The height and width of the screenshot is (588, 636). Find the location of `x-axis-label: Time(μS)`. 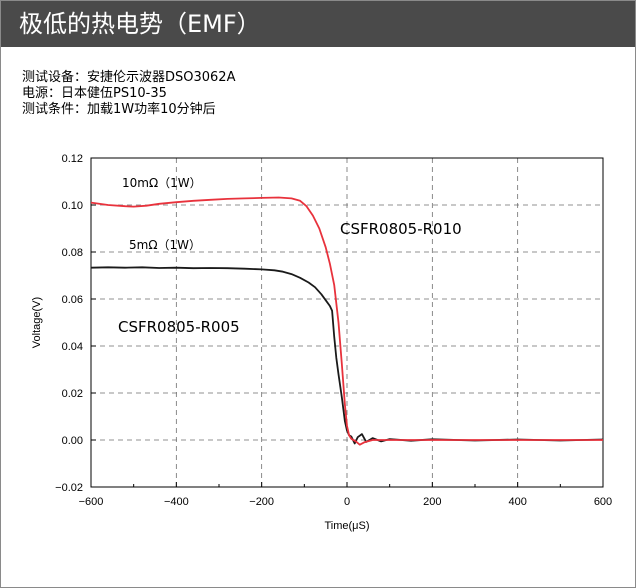

x-axis-label: Time(μS) is located at coordinates (346, 526).